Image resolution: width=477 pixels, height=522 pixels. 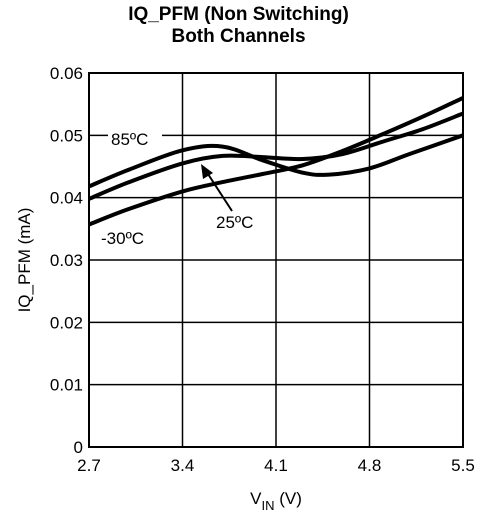 What do you see at coordinates (66, 198) in the screenshot?
I see `y-tick-label: 0.04` at bounding box center [66, 198].